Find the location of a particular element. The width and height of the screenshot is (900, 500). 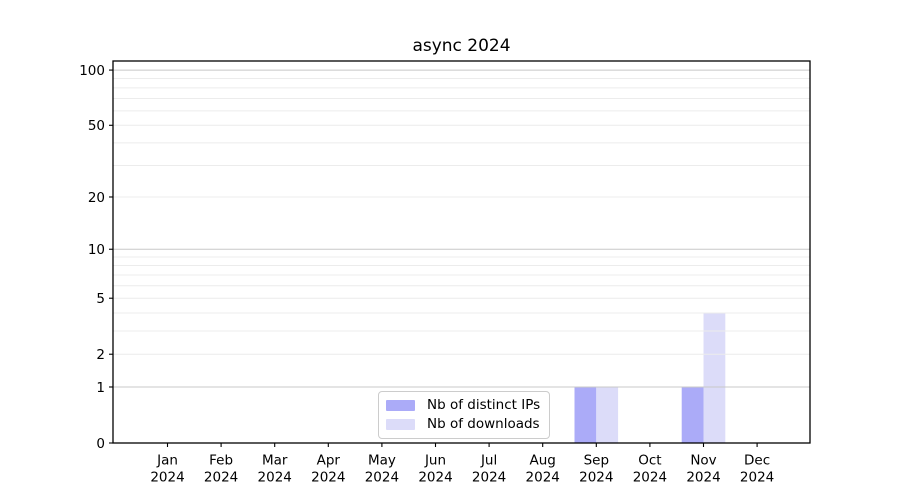

legend-label-distinct-ips: Nb of distinct IPs is located at coordinates (484, 405).